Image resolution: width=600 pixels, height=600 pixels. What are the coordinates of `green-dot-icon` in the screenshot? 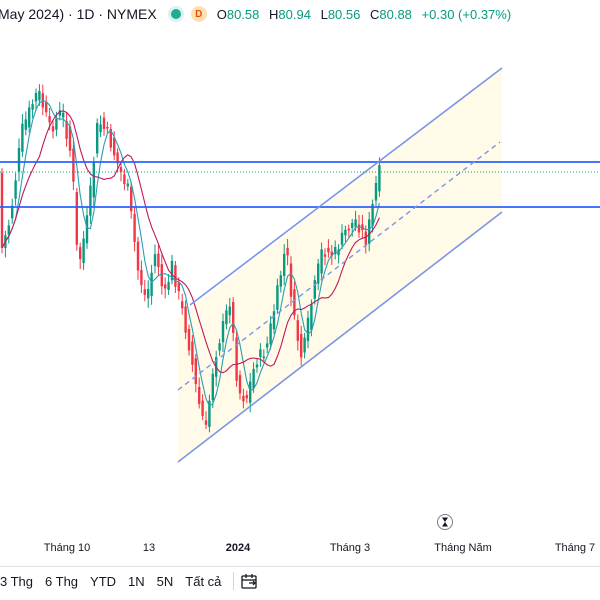 It's located at (175, 14).